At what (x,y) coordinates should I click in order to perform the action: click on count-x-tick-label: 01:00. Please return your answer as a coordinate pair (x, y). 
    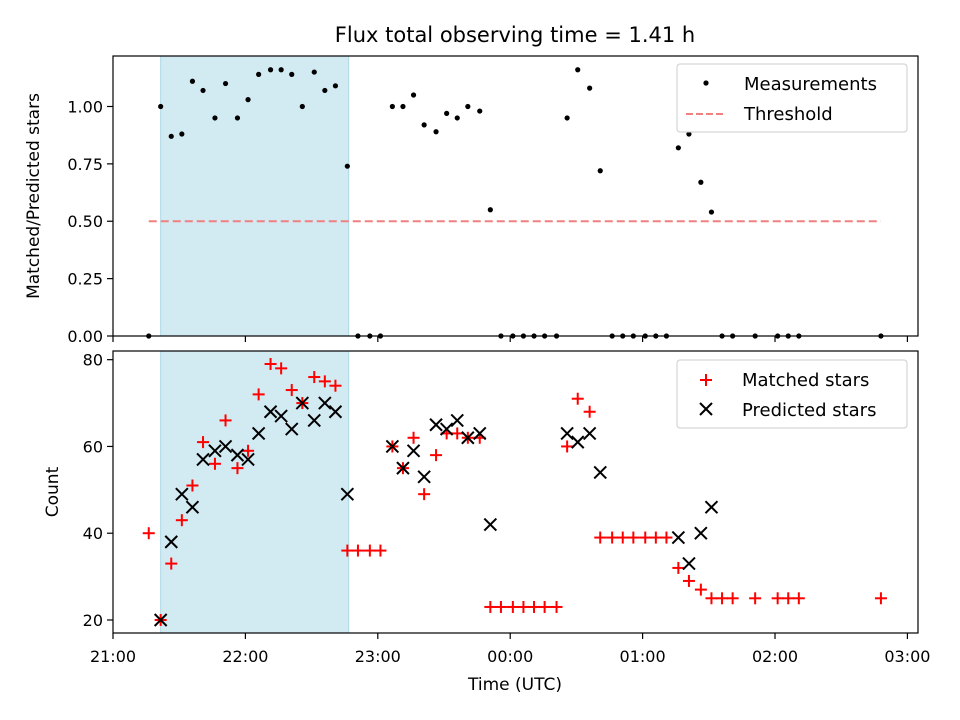
    Looking at the image, I should click on (643, 656).